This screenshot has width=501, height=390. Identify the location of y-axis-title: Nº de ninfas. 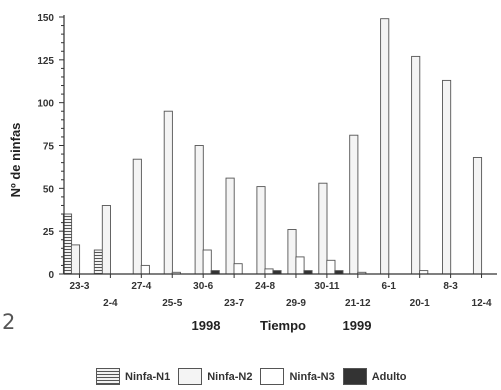
(15, 160).